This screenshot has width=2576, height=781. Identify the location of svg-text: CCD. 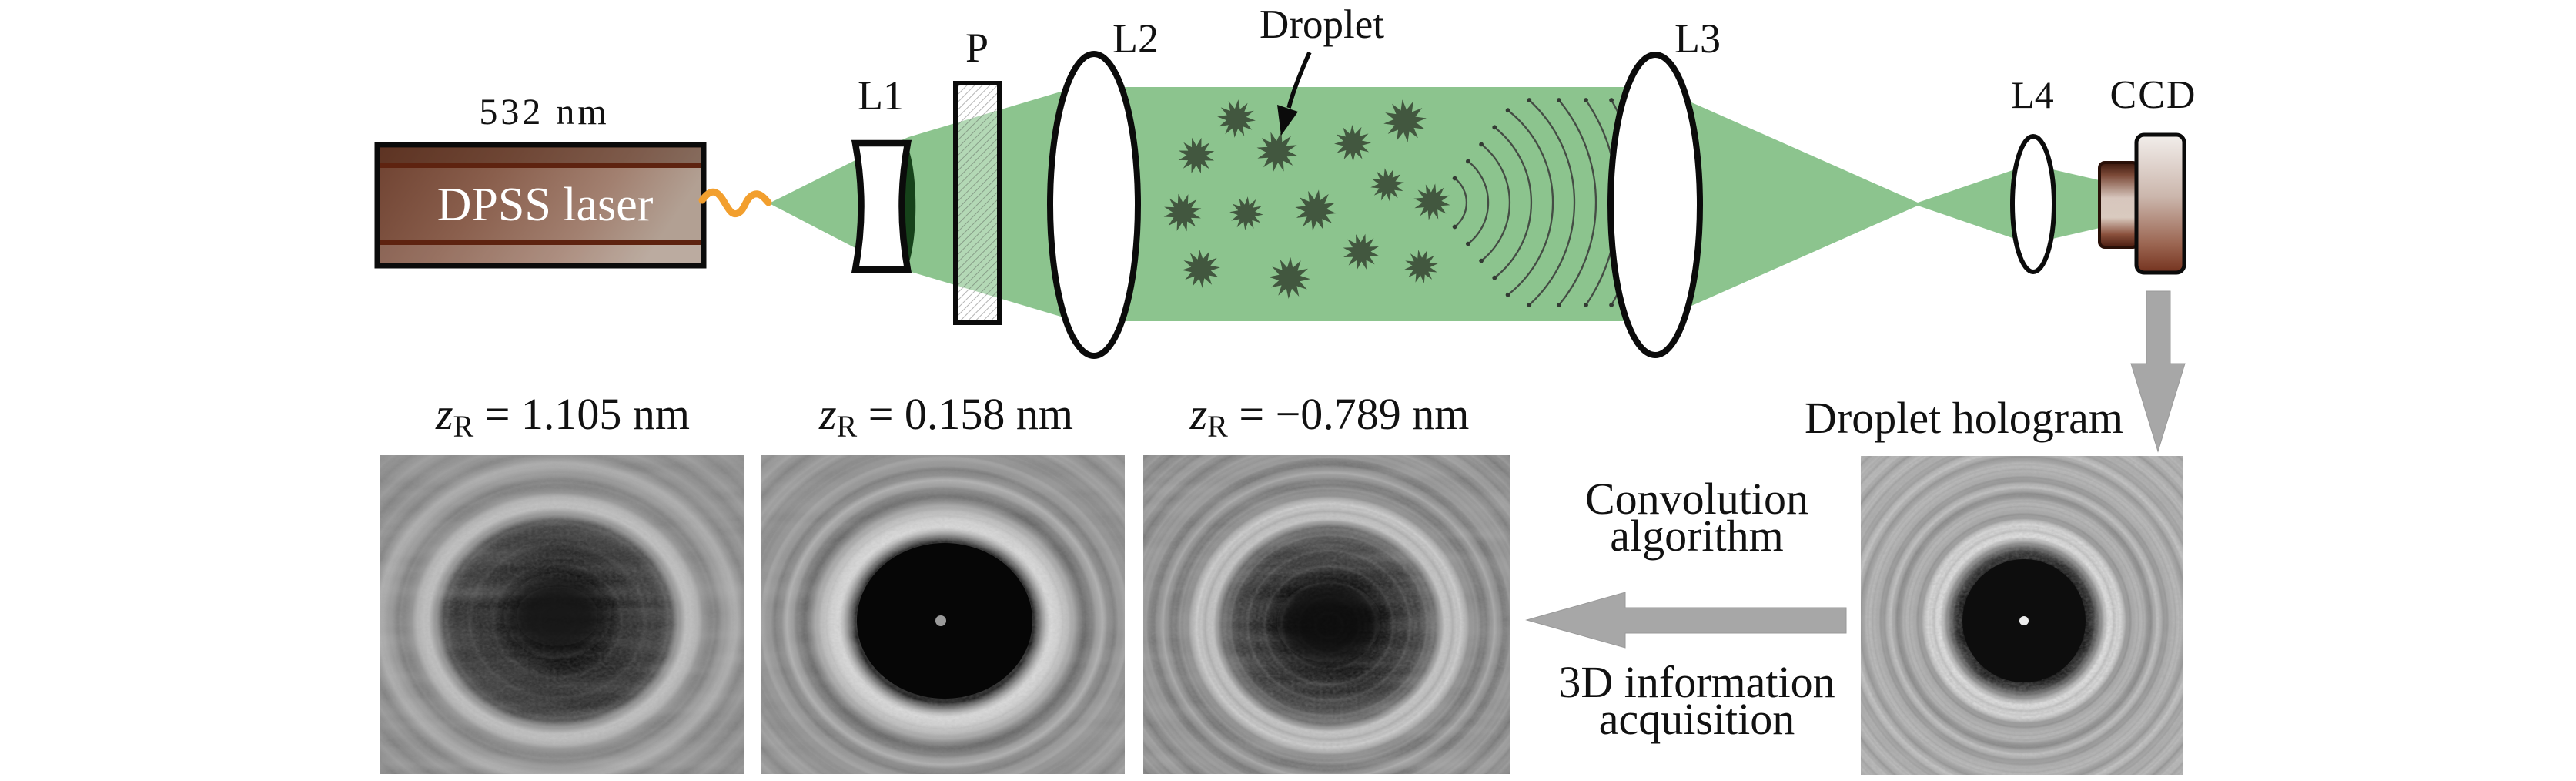
(2153, 95).